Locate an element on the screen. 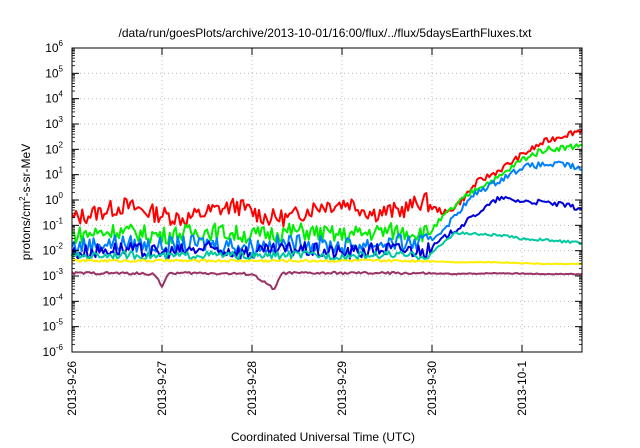 The width and height of the screenshot is (640, 448). y-tick-label: 10⁻³ is located at coordinates (53, 275).